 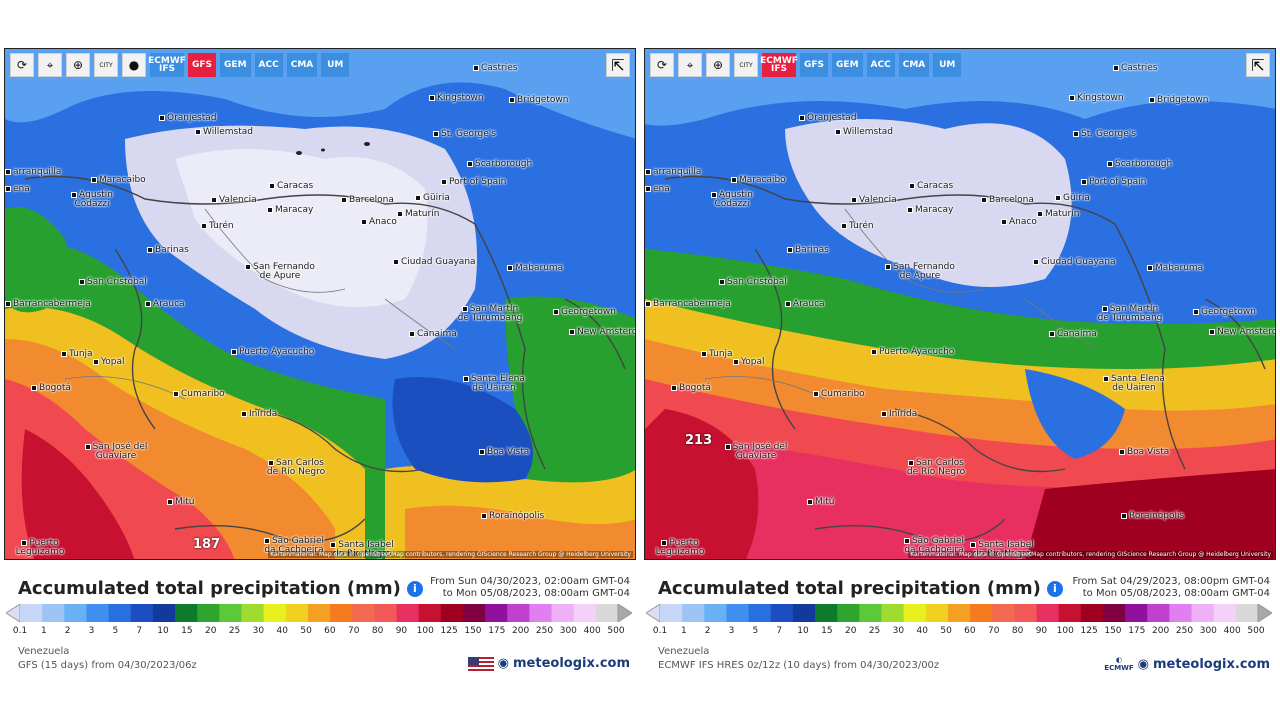 What do you see at coordinates (602, 332) in the screenshot?
I see `place-label-newamsterdam: New Amsterdam` at bounding box center [602, 332].